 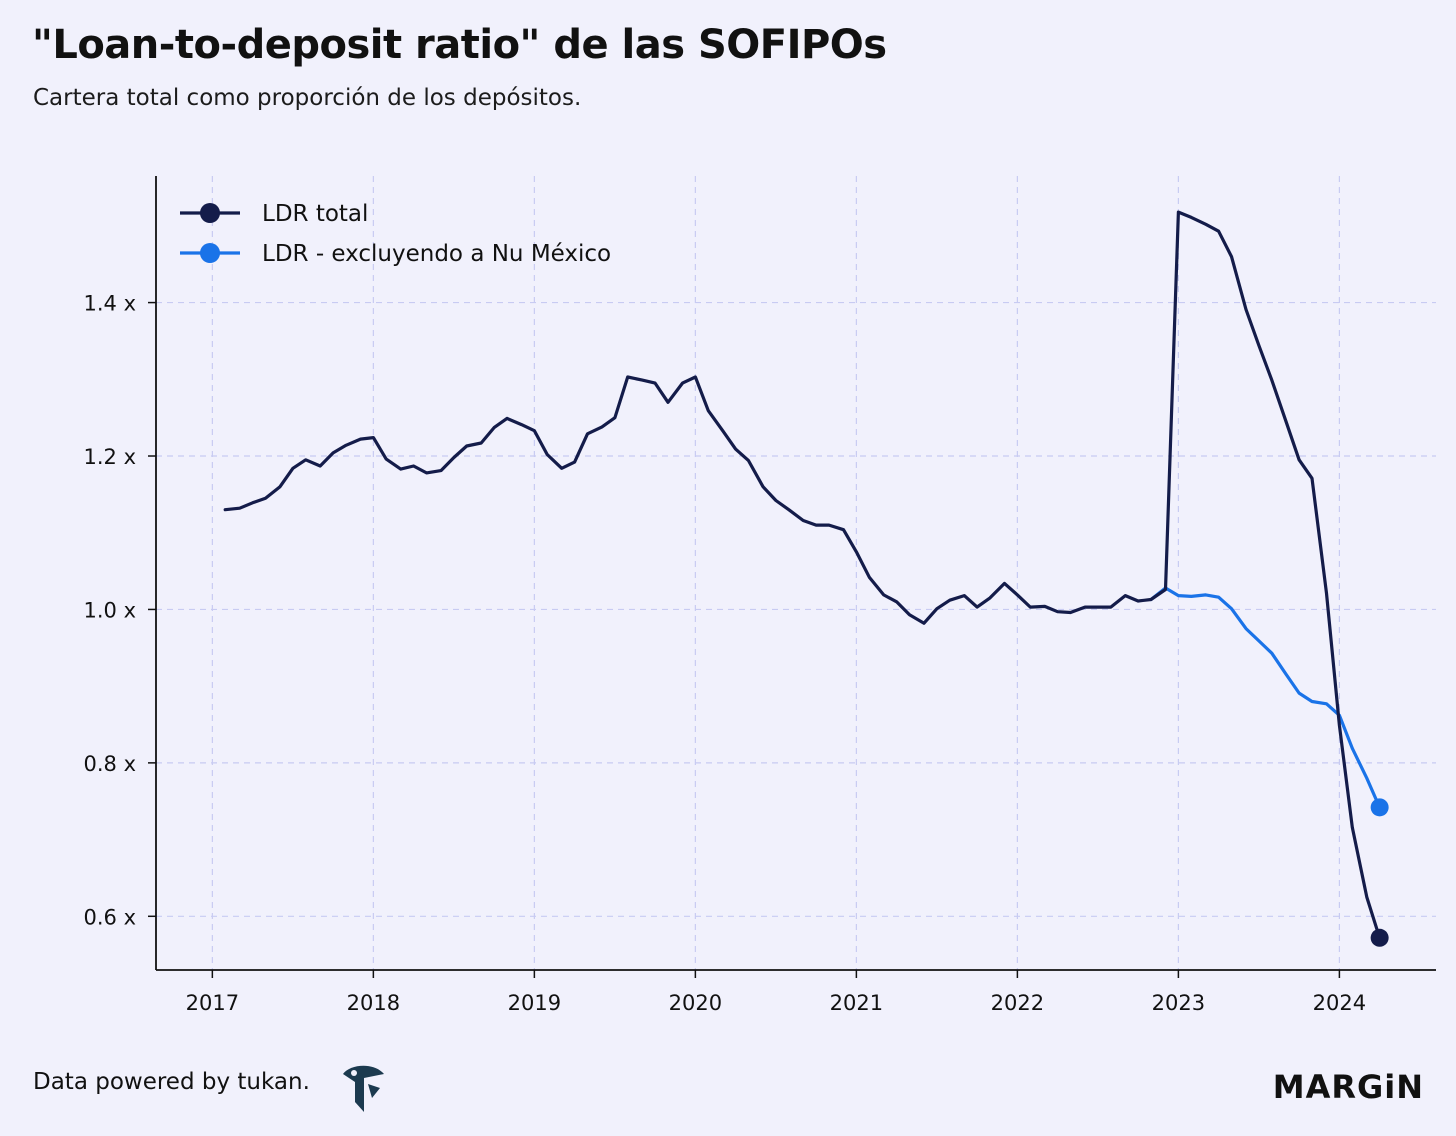 I want to click on margin-logo: MARGiN, so click(x=1348, y=1087).